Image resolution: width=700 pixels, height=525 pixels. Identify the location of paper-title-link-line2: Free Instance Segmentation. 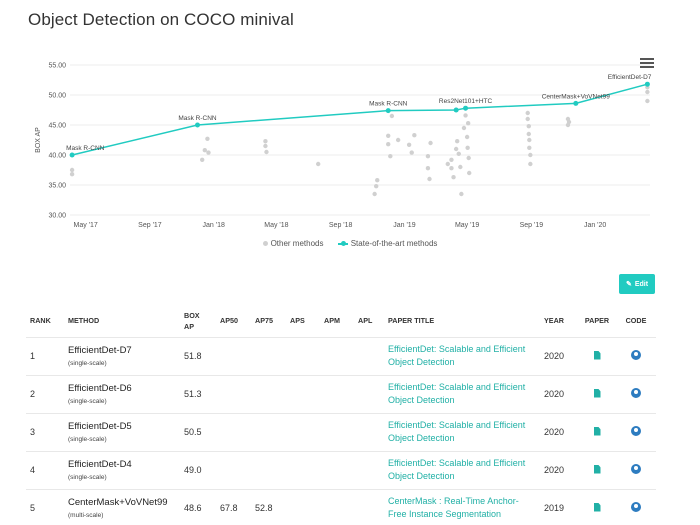
(445, 514).